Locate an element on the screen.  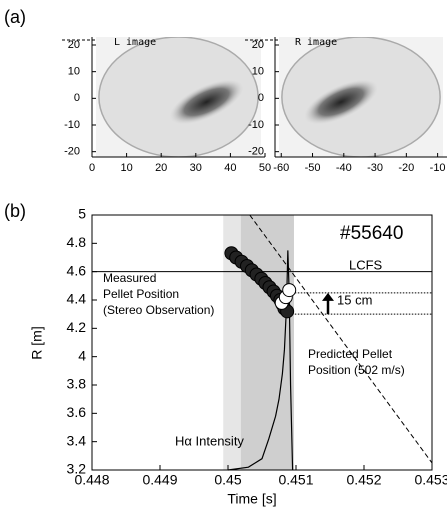
panel-label: (b) is located at coordinates (15, 211).